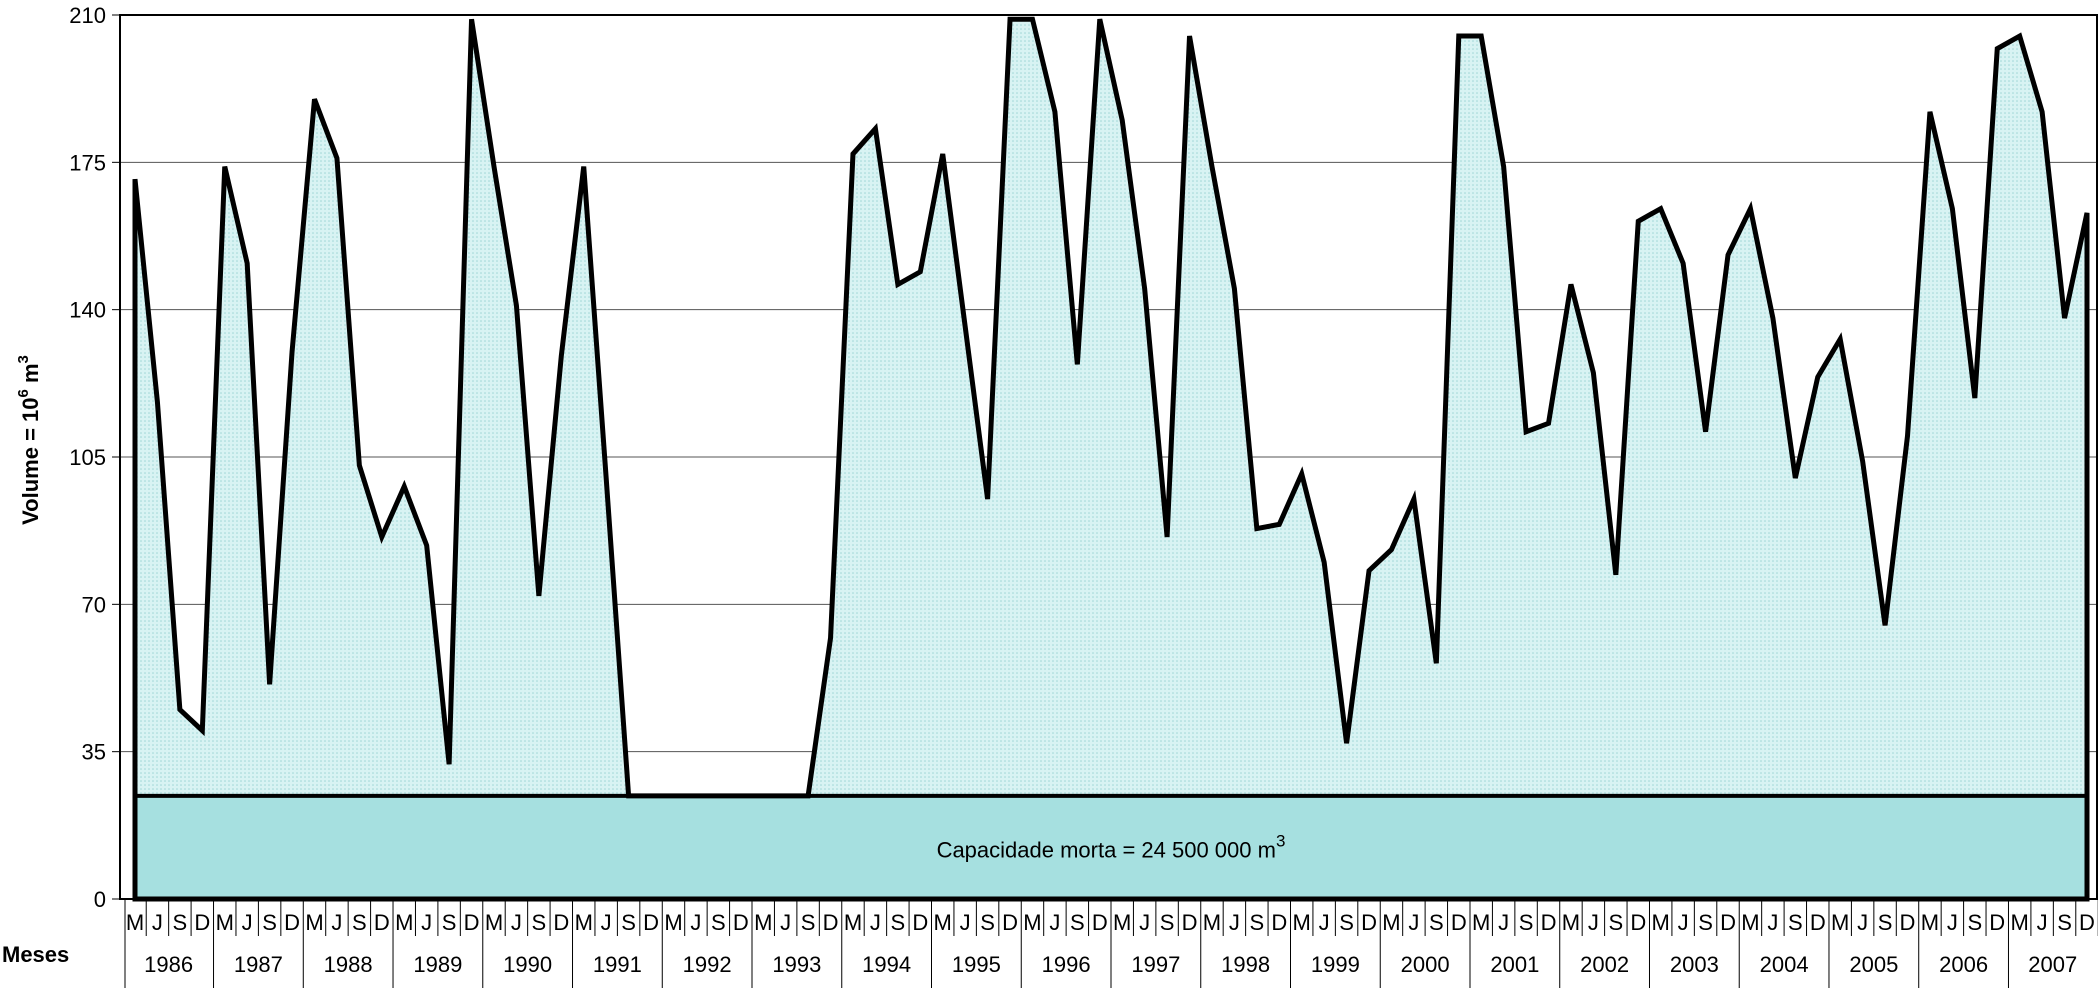 This screenshot has height=988, width=2098. Describe the element at coordinates (1694, 964) in the screenshot. I see `year-label: 2003` at that location.